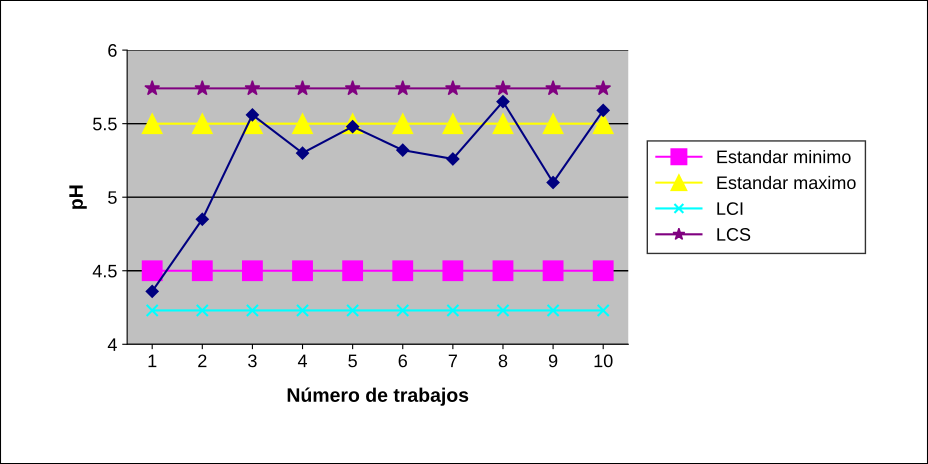  What do you see at coordinates (786, 183) in the screenshot?
I see `legend-label: Estandar maximo` at bounding box center [786, 183].